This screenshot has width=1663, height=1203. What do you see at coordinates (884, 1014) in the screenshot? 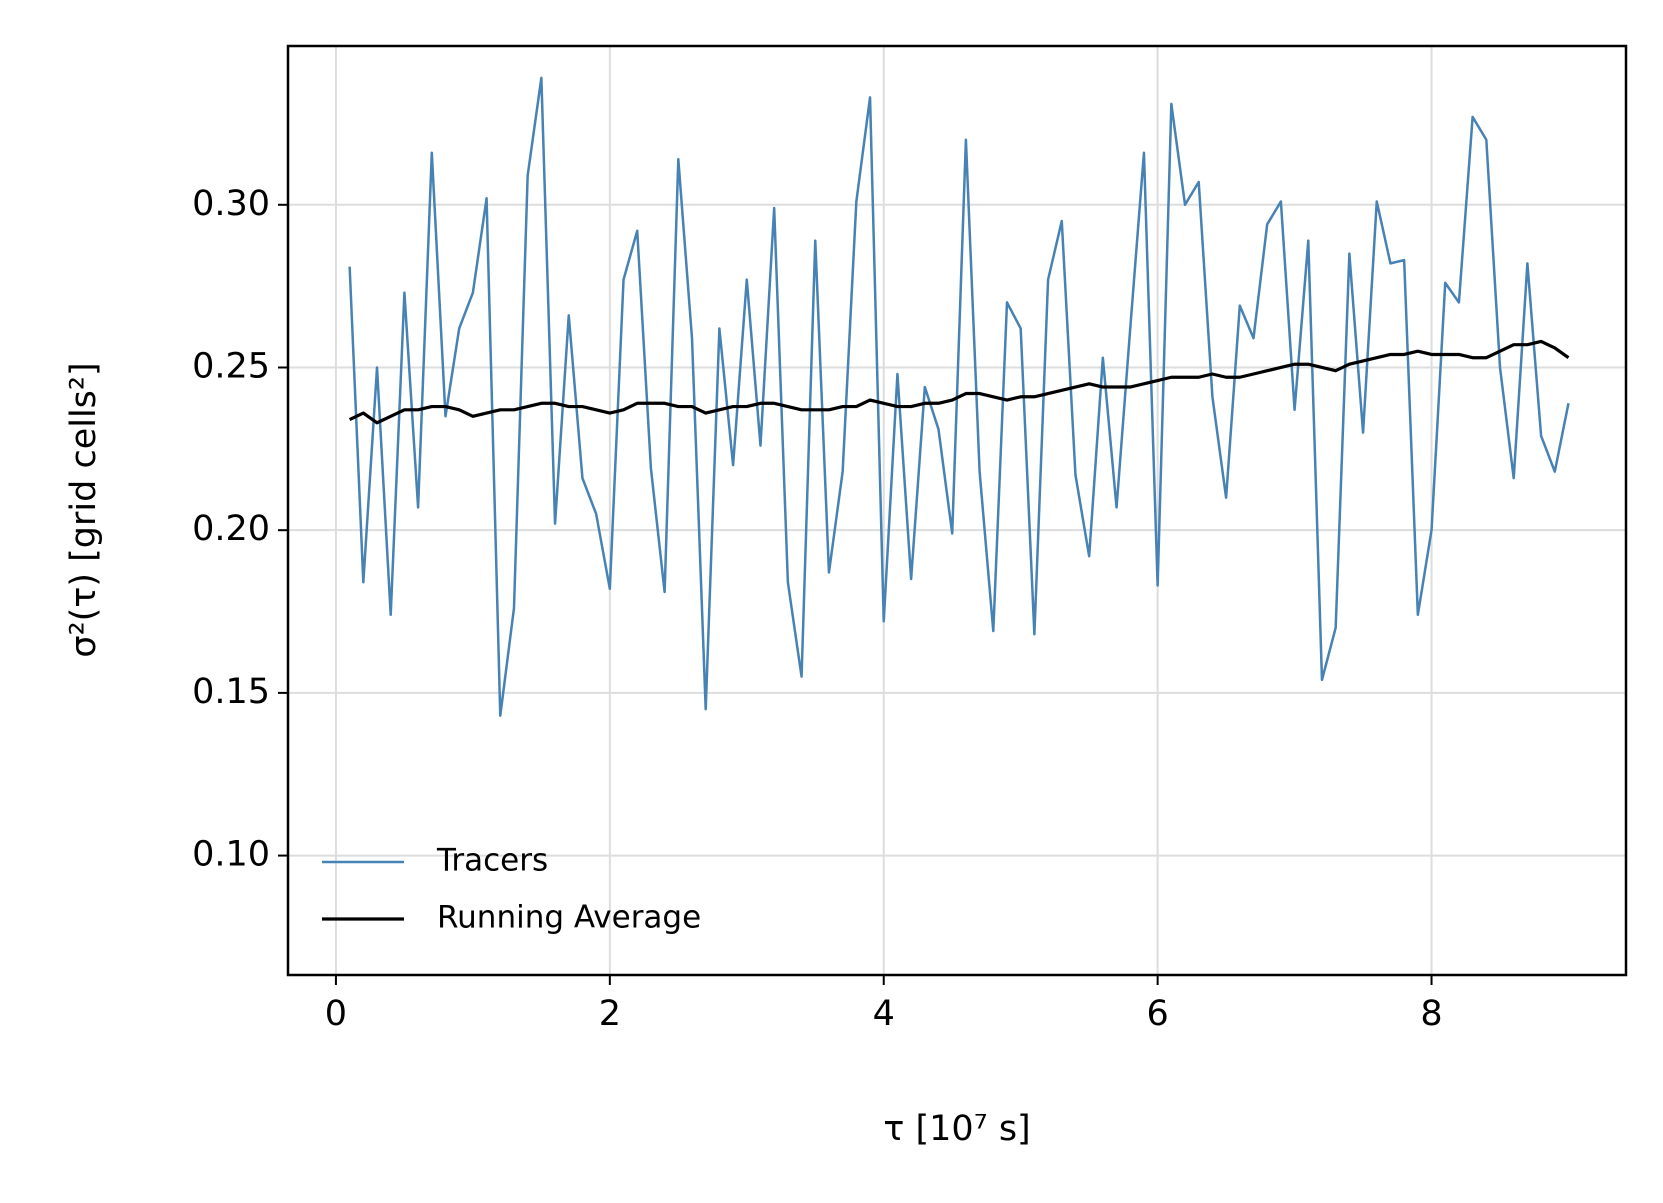
I see `x-tick-label: 4` at bounding box center [884, 1014].